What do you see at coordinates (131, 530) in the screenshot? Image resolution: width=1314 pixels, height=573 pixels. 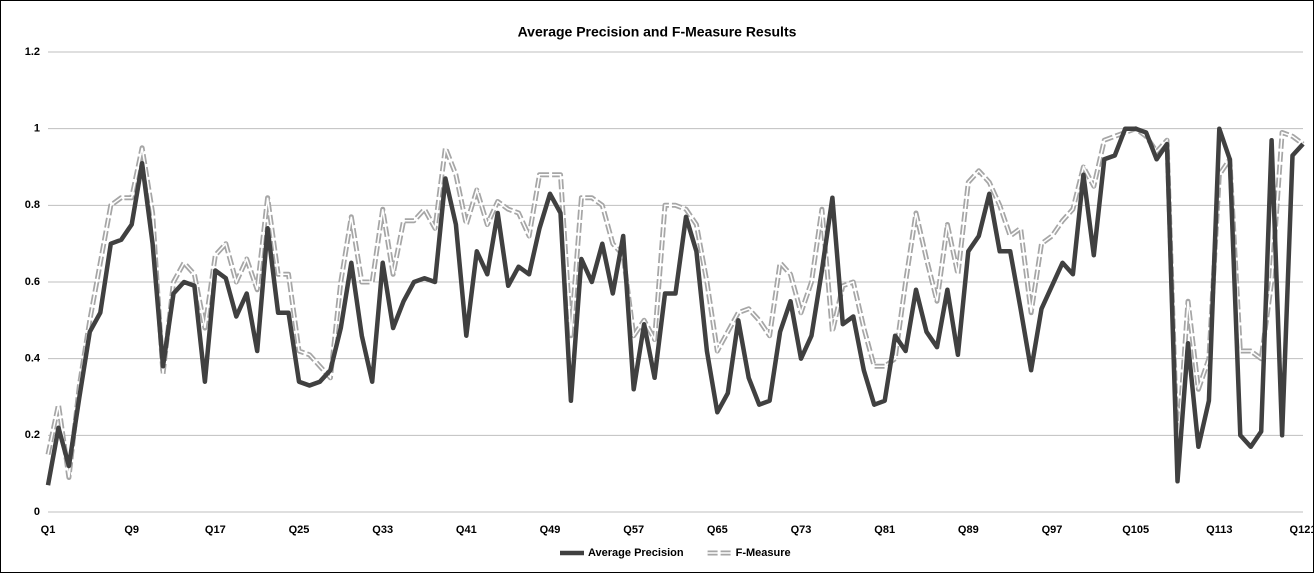 I see `x-tick-label: Q9` at bounding box center [131, 530].